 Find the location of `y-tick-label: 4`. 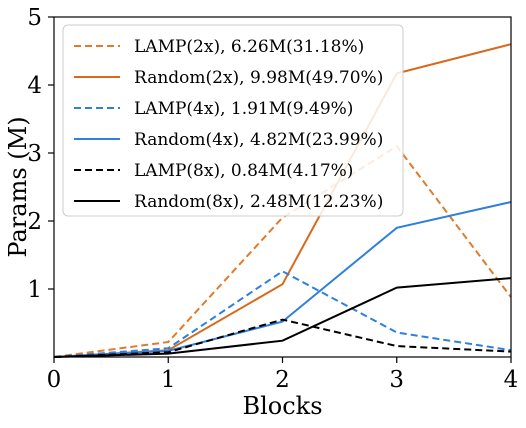

y-tick-label: 4 is located at coordinates (34, 86).